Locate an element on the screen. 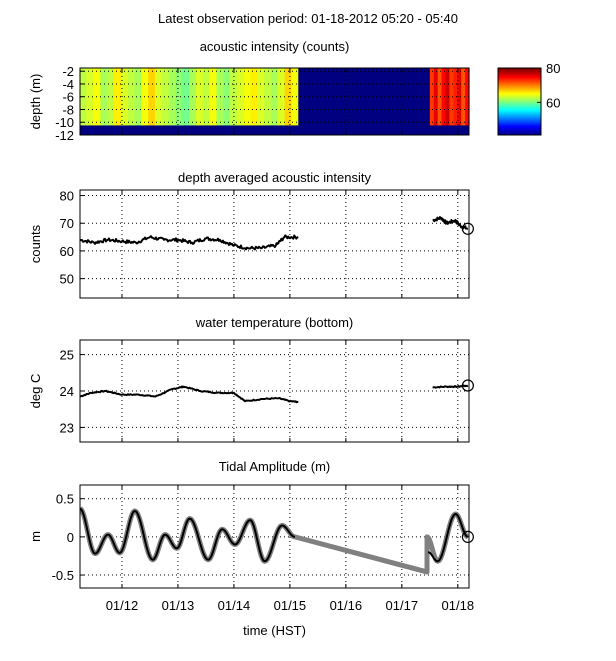 This screenshot has width=616, height=661. panel-title: acoustic intensity (counts) is located at coordinates (275, 46).